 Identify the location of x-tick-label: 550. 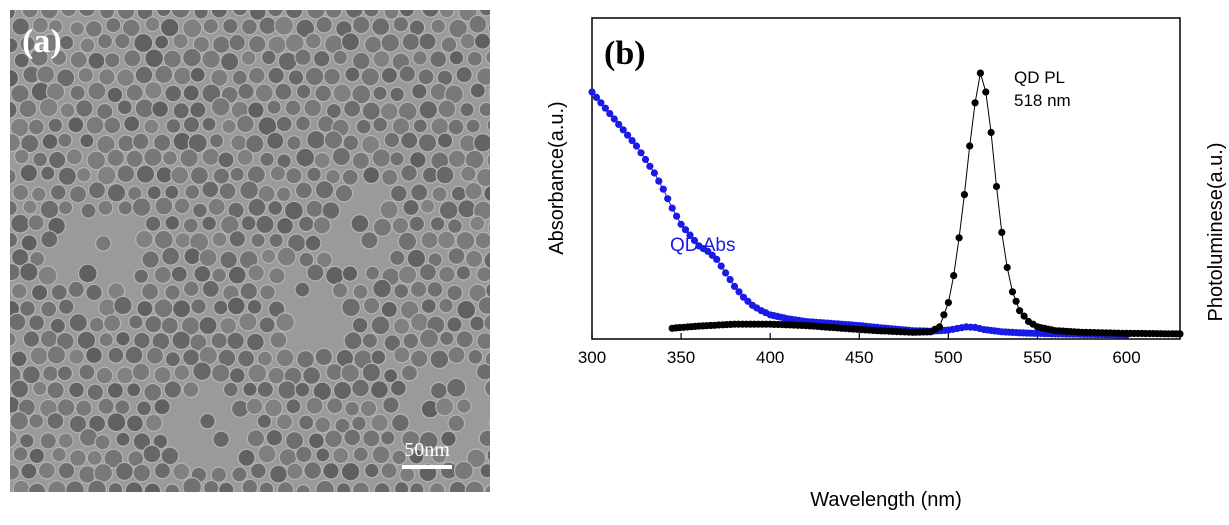
(1037, 357).